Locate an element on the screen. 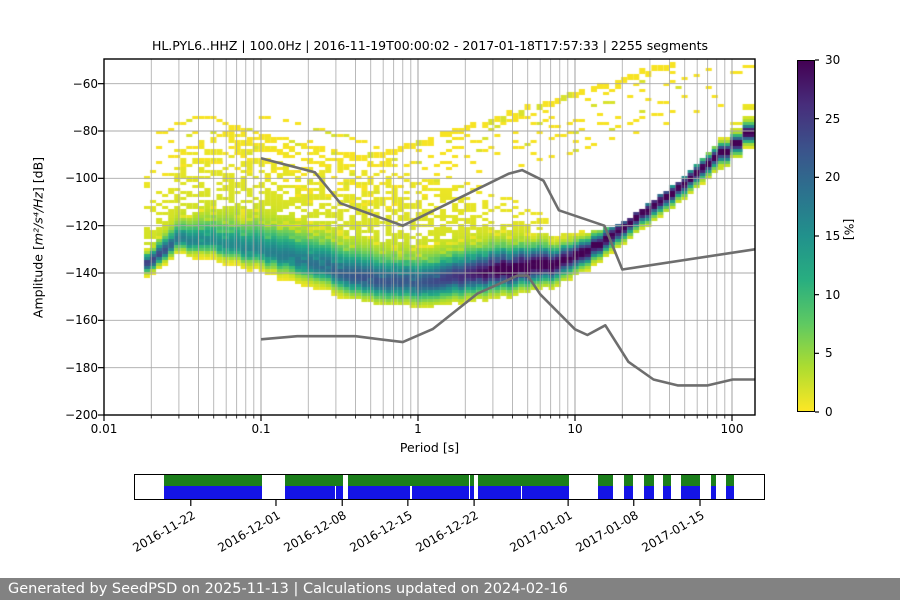 The height and width of the screenshot is (600, 900). y-tick-label: −180 is located at coordinates (81, 367).